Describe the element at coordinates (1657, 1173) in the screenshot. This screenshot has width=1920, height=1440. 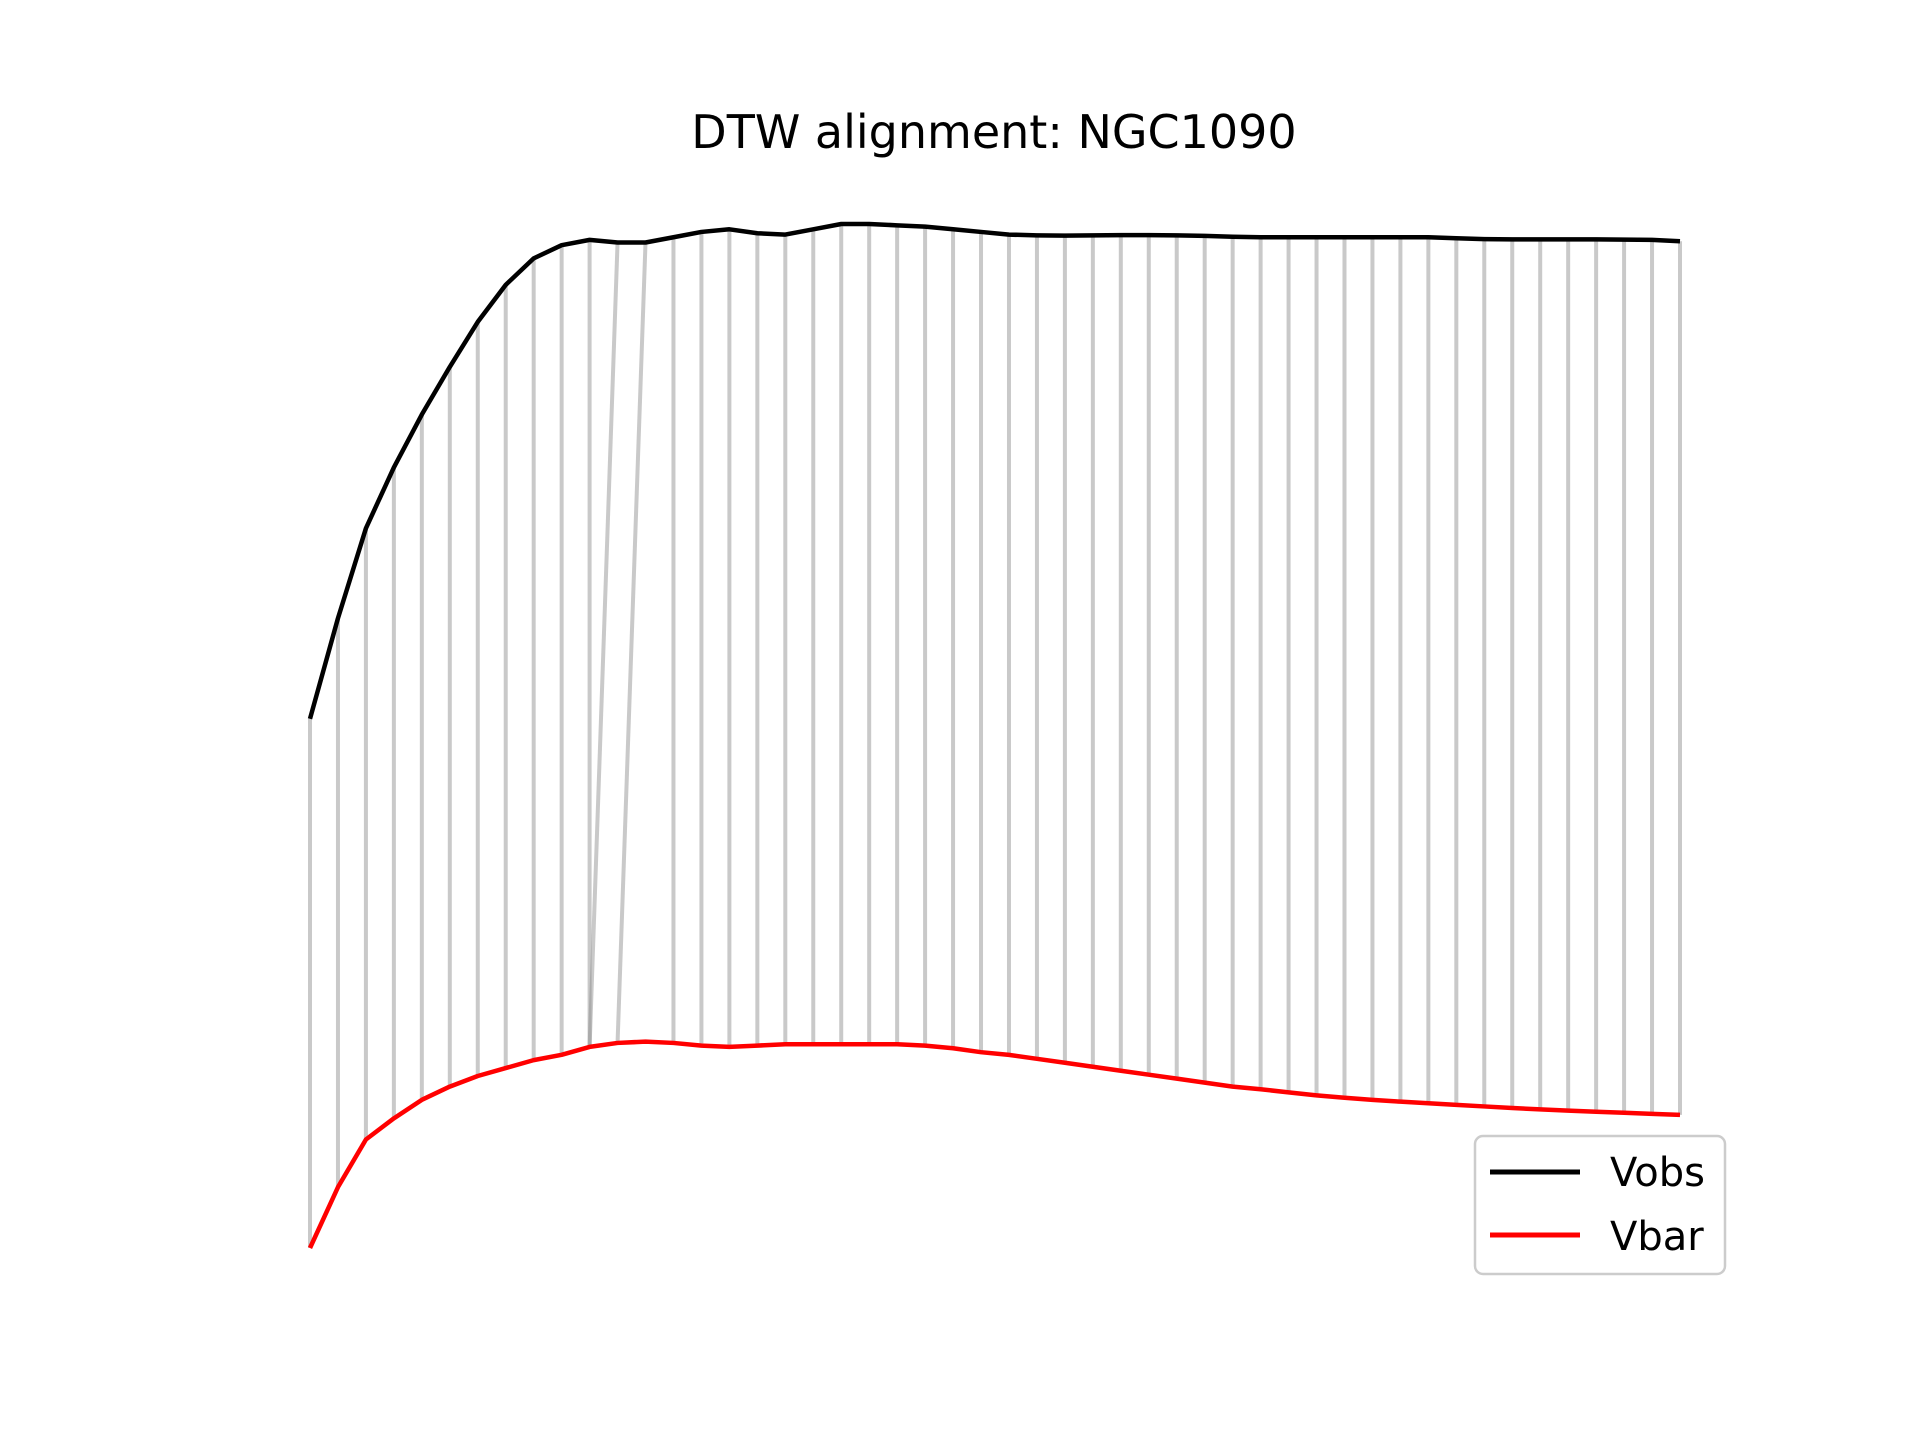
I see `legend-label-vobs: Vobs` at that location.